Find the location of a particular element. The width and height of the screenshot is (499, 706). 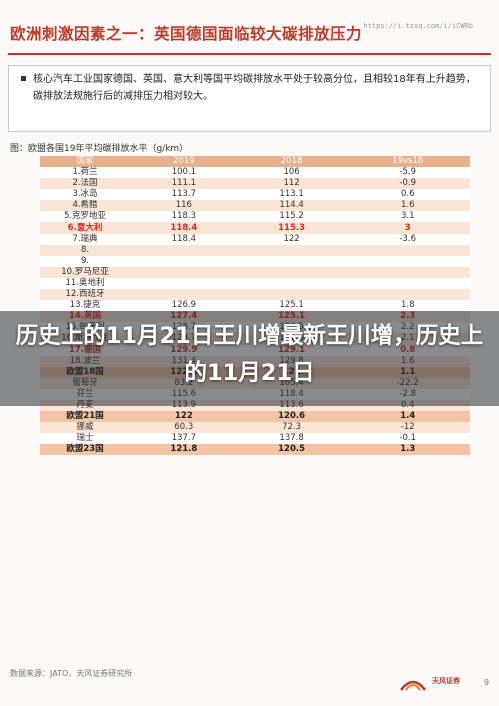

diff-cell: 3 is located at coordinates (407, 228).